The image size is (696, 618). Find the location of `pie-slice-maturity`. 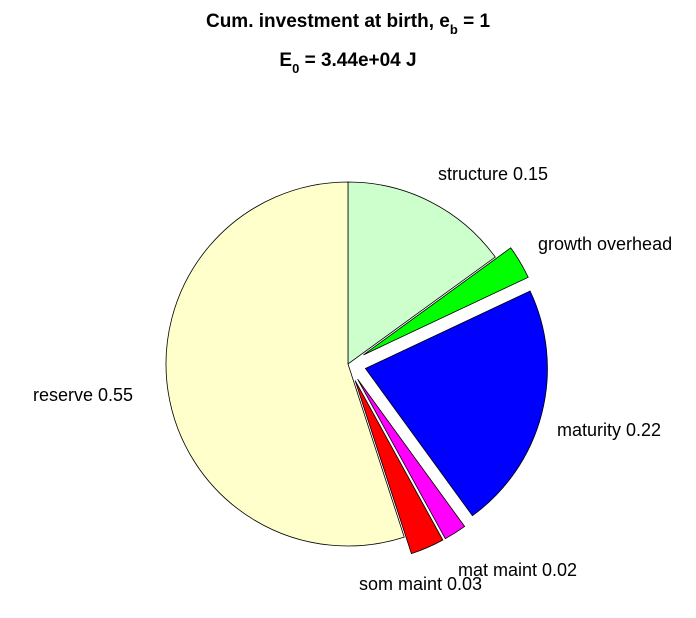

pie-slice-maturity is located at coordinates (456, 403).